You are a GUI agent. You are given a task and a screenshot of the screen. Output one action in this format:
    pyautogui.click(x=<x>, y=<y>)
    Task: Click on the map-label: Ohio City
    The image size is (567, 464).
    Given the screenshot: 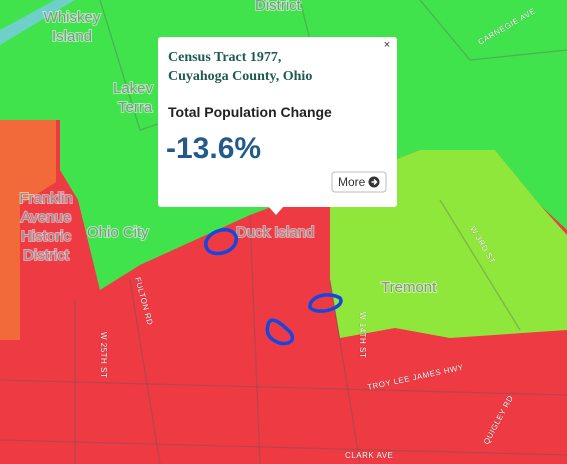 What is the action you would take?
    pyautogui.click(x=118, y=232)
    